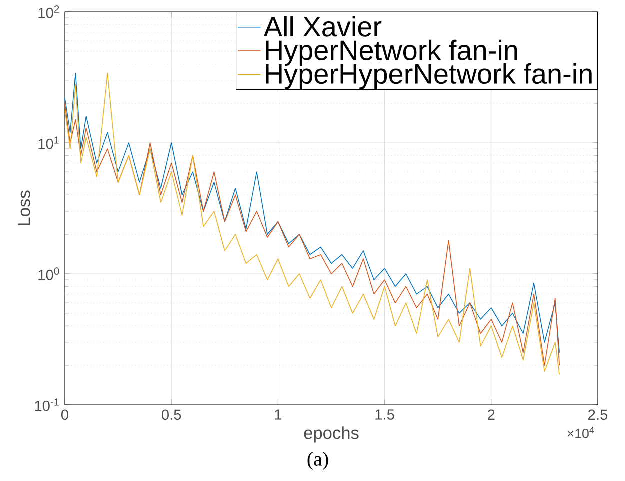 This screenshot has height=481, width=625. I want to click on x-tick-label: 1.5, so click(385, 415).